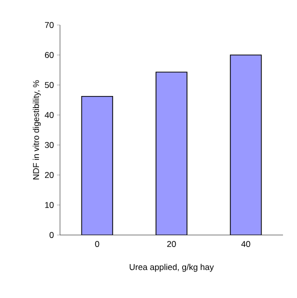 Image resolution: width=297 pixels, height=298 pixels. I want to click on x-tick-label: 40, so click(245, 244).